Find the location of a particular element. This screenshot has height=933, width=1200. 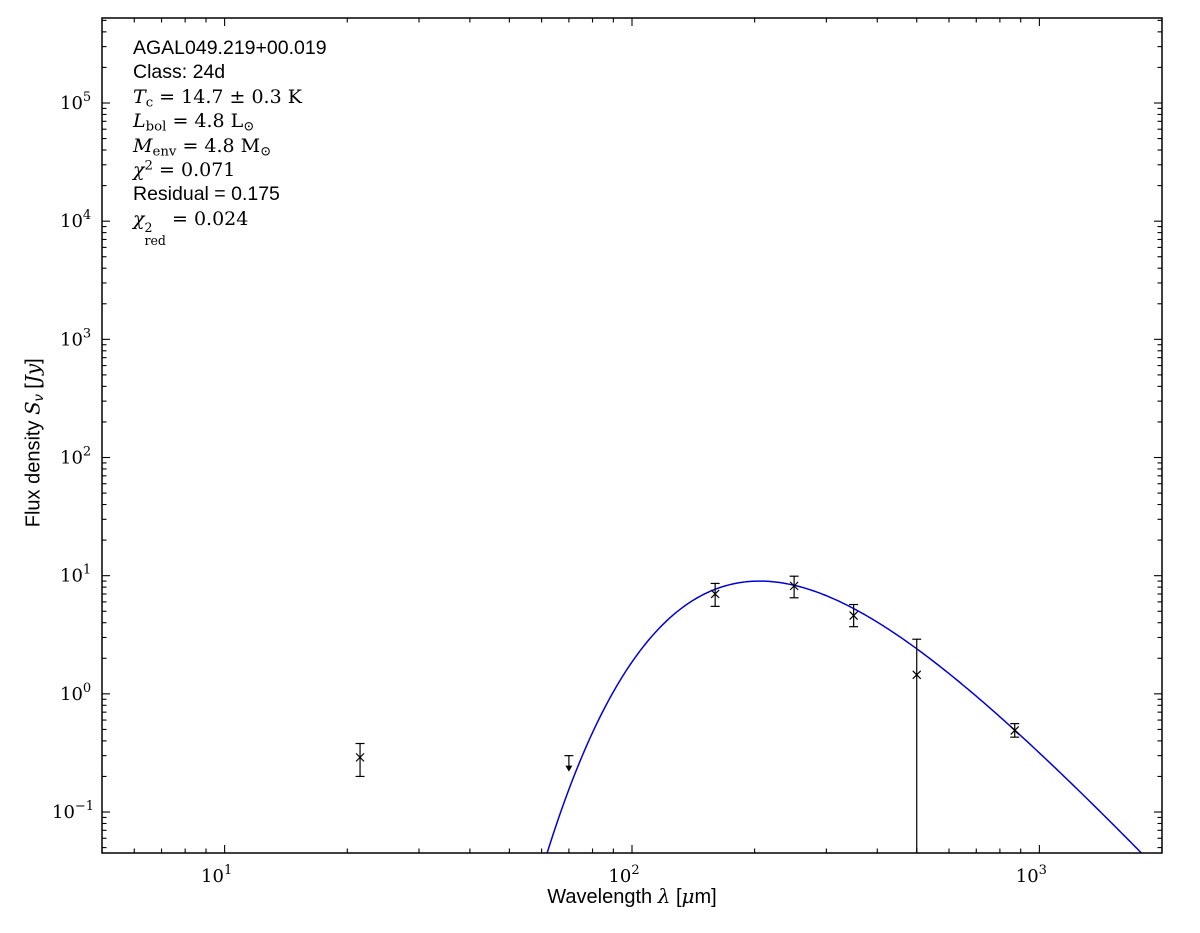

residual-line: Residual = 0.175 is located at coordinates (206, 194).